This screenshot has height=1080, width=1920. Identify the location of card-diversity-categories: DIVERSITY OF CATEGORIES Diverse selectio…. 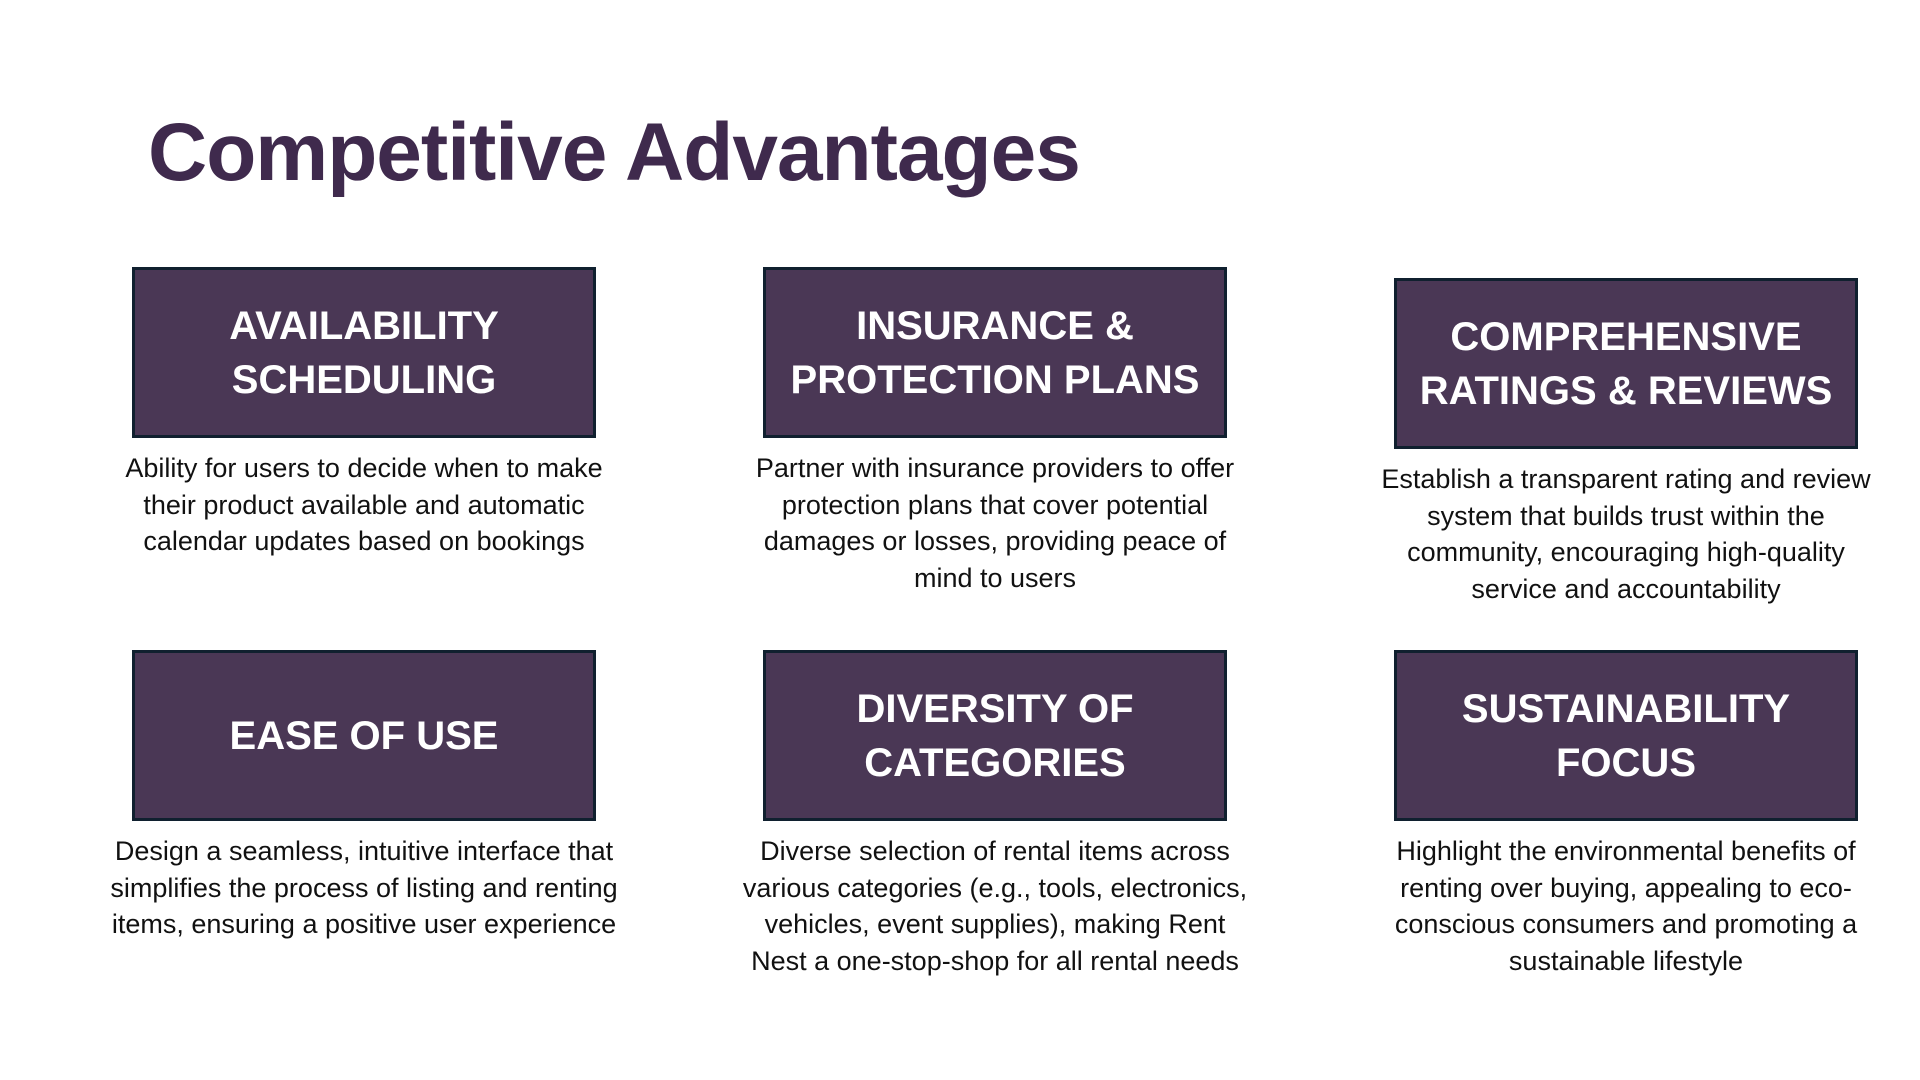
(995, 814).